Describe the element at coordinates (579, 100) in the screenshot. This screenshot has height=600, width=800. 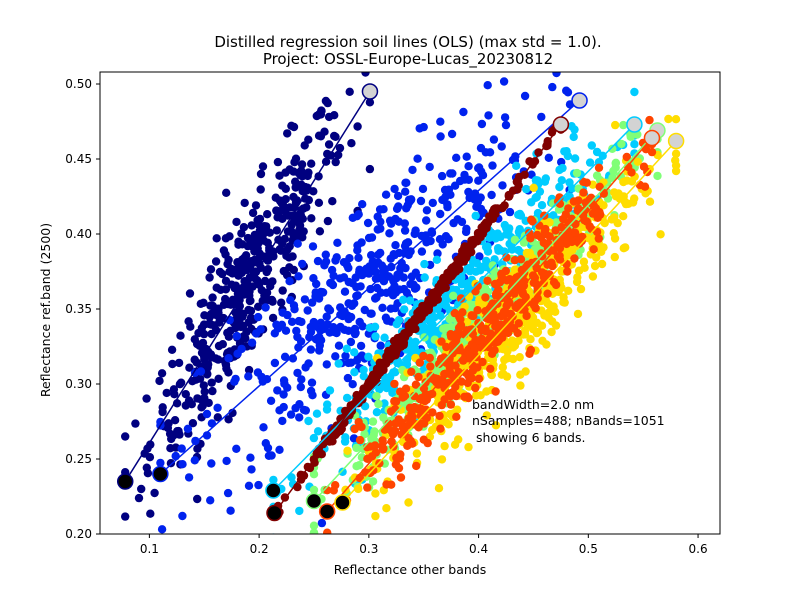
I see `line-end-marker` at that location.